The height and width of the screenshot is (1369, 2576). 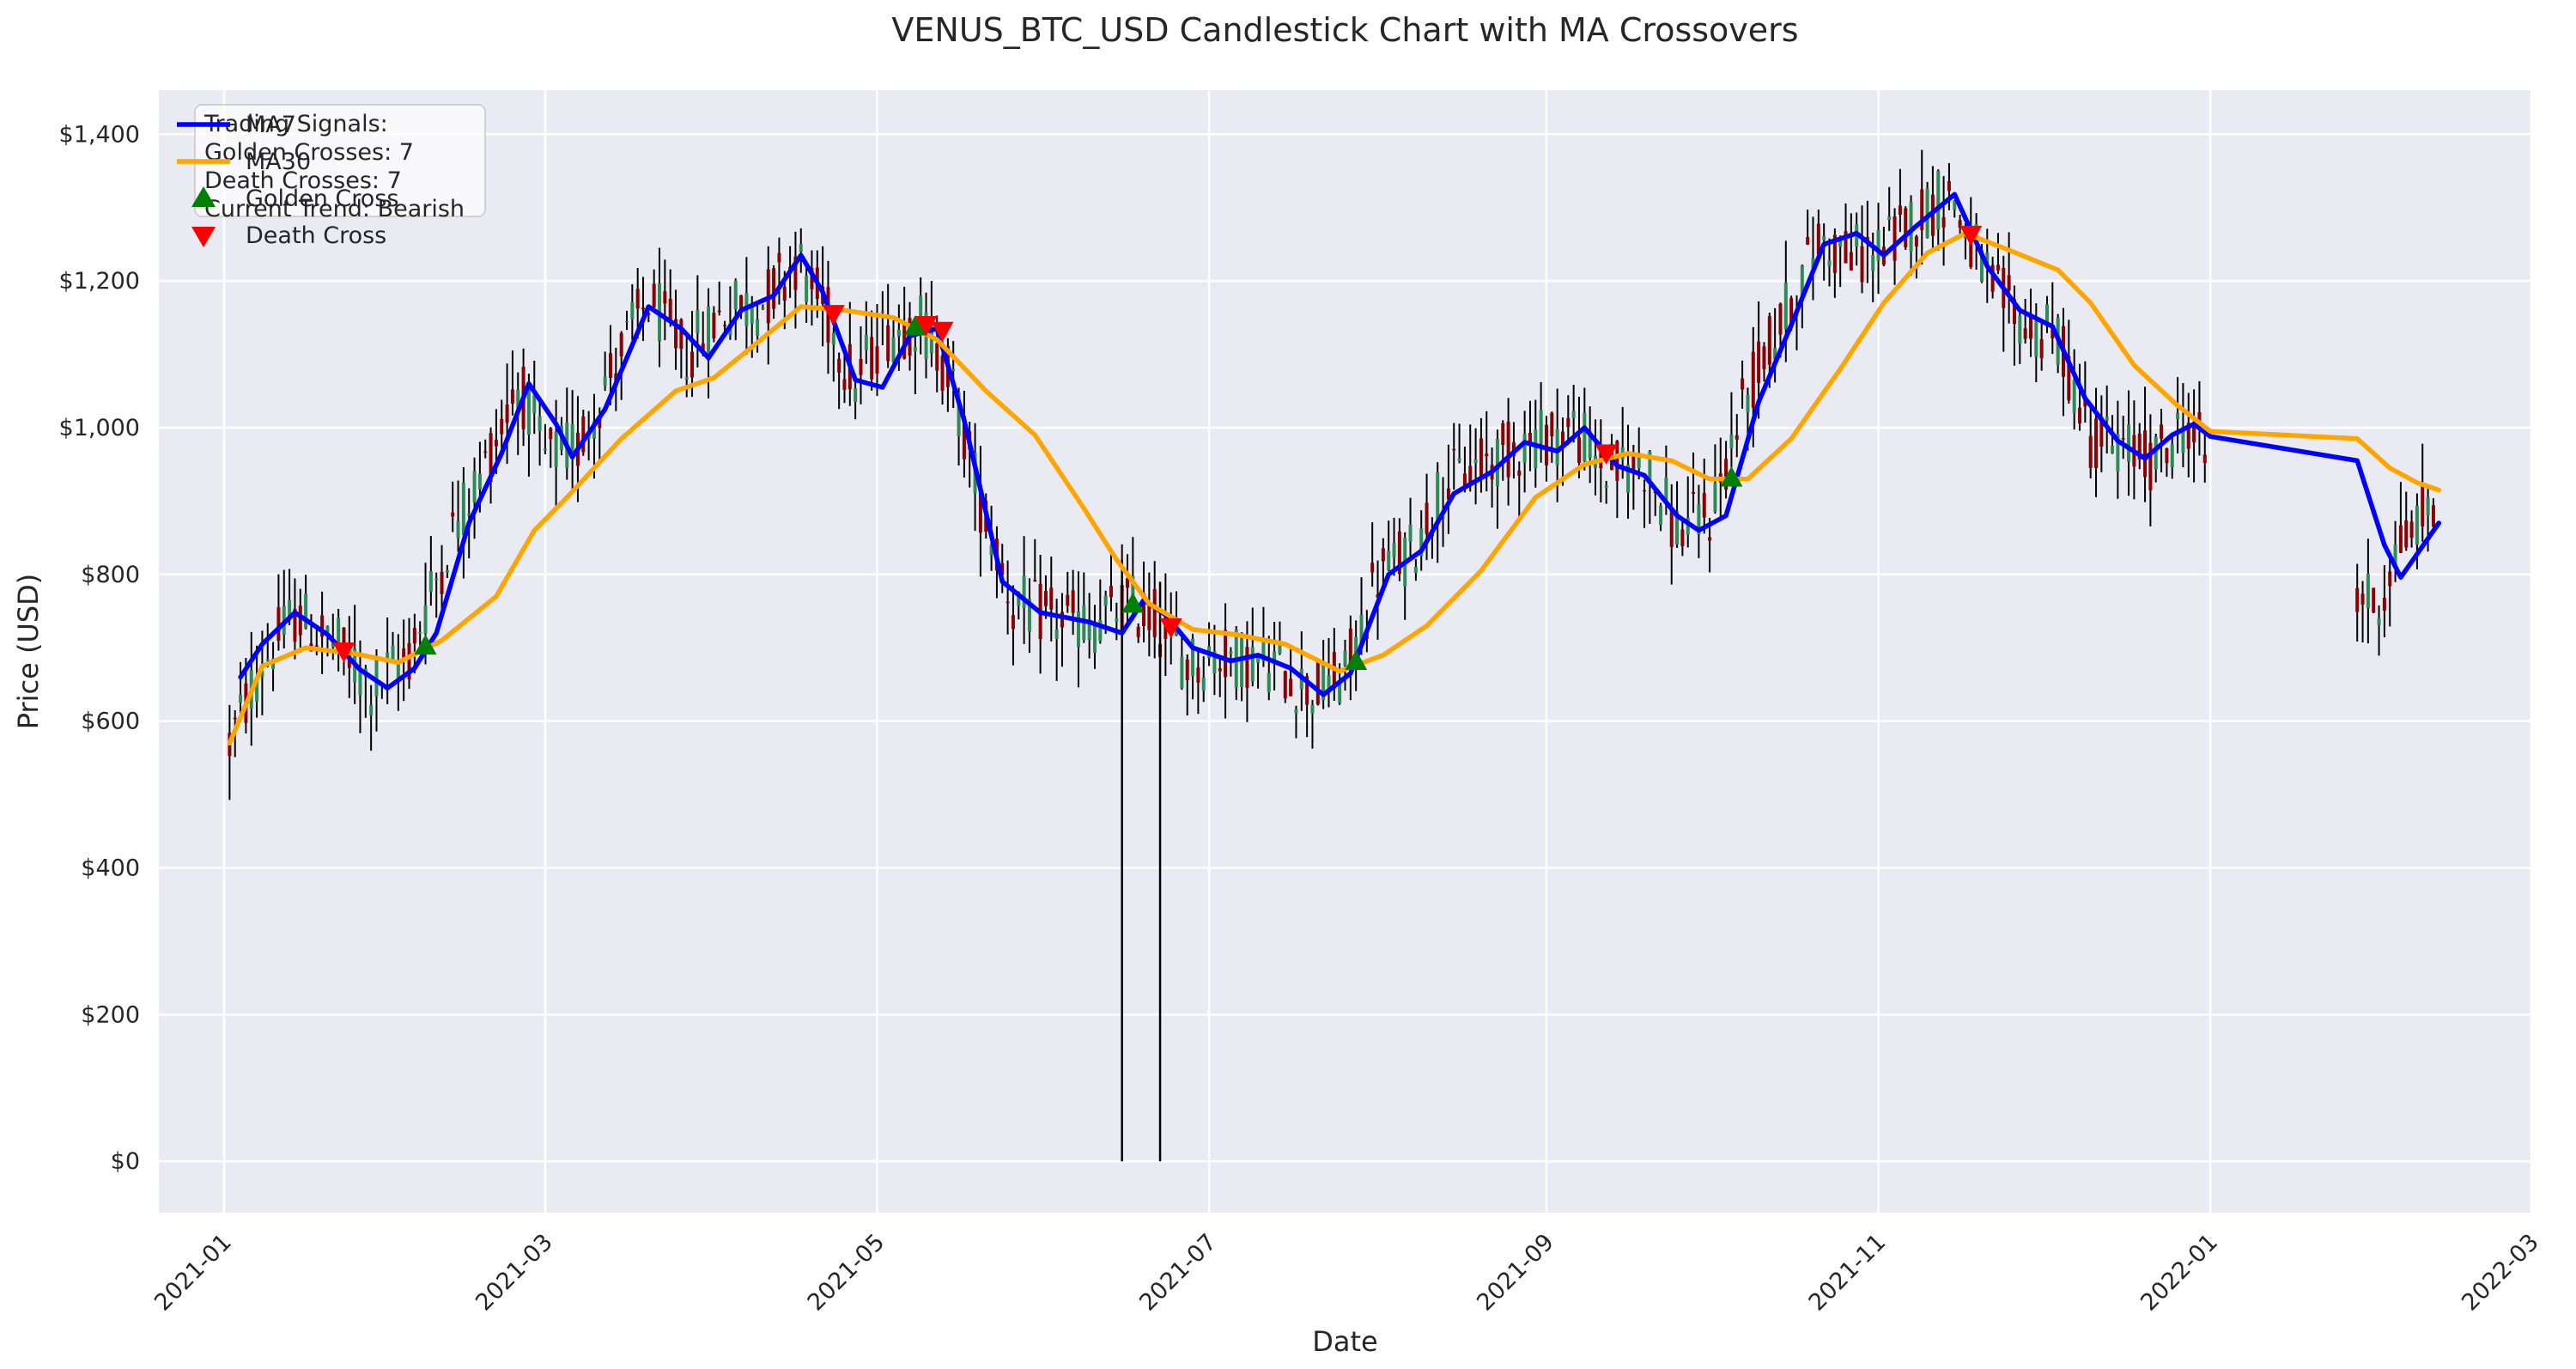 What do you see at coordinates (1731, 477) in the screenshot?
I see `golden-cross-marker` at bounding box center [1731, 477].